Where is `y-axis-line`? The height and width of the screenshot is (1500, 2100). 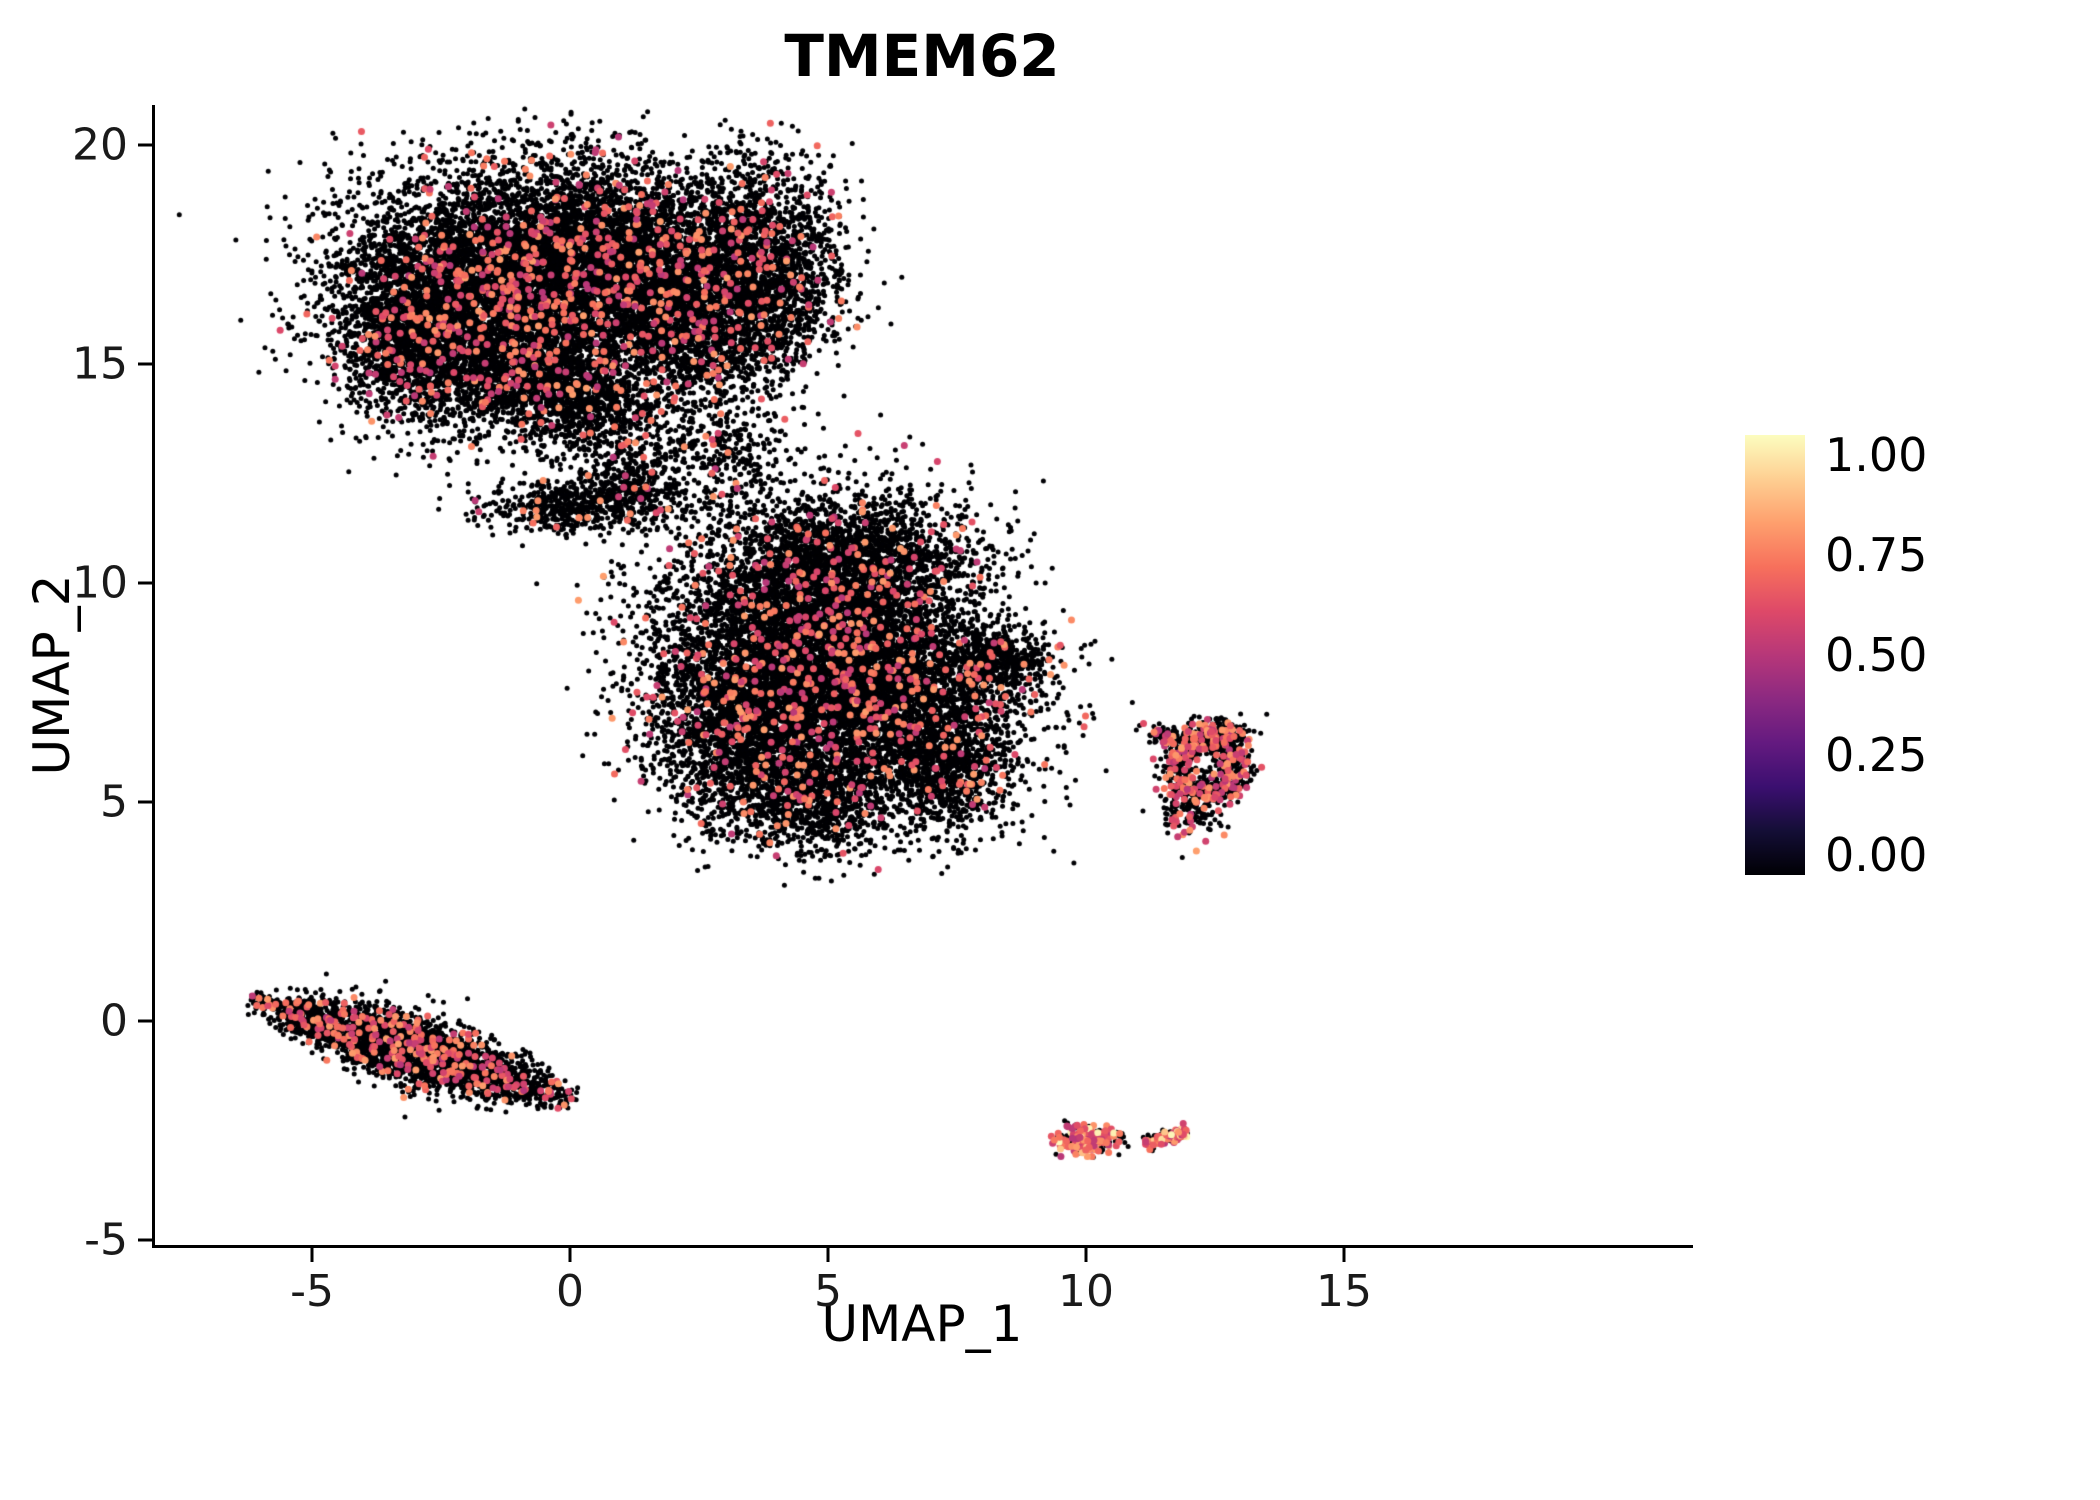
y-axis-line is located at coordinates (153, 676).